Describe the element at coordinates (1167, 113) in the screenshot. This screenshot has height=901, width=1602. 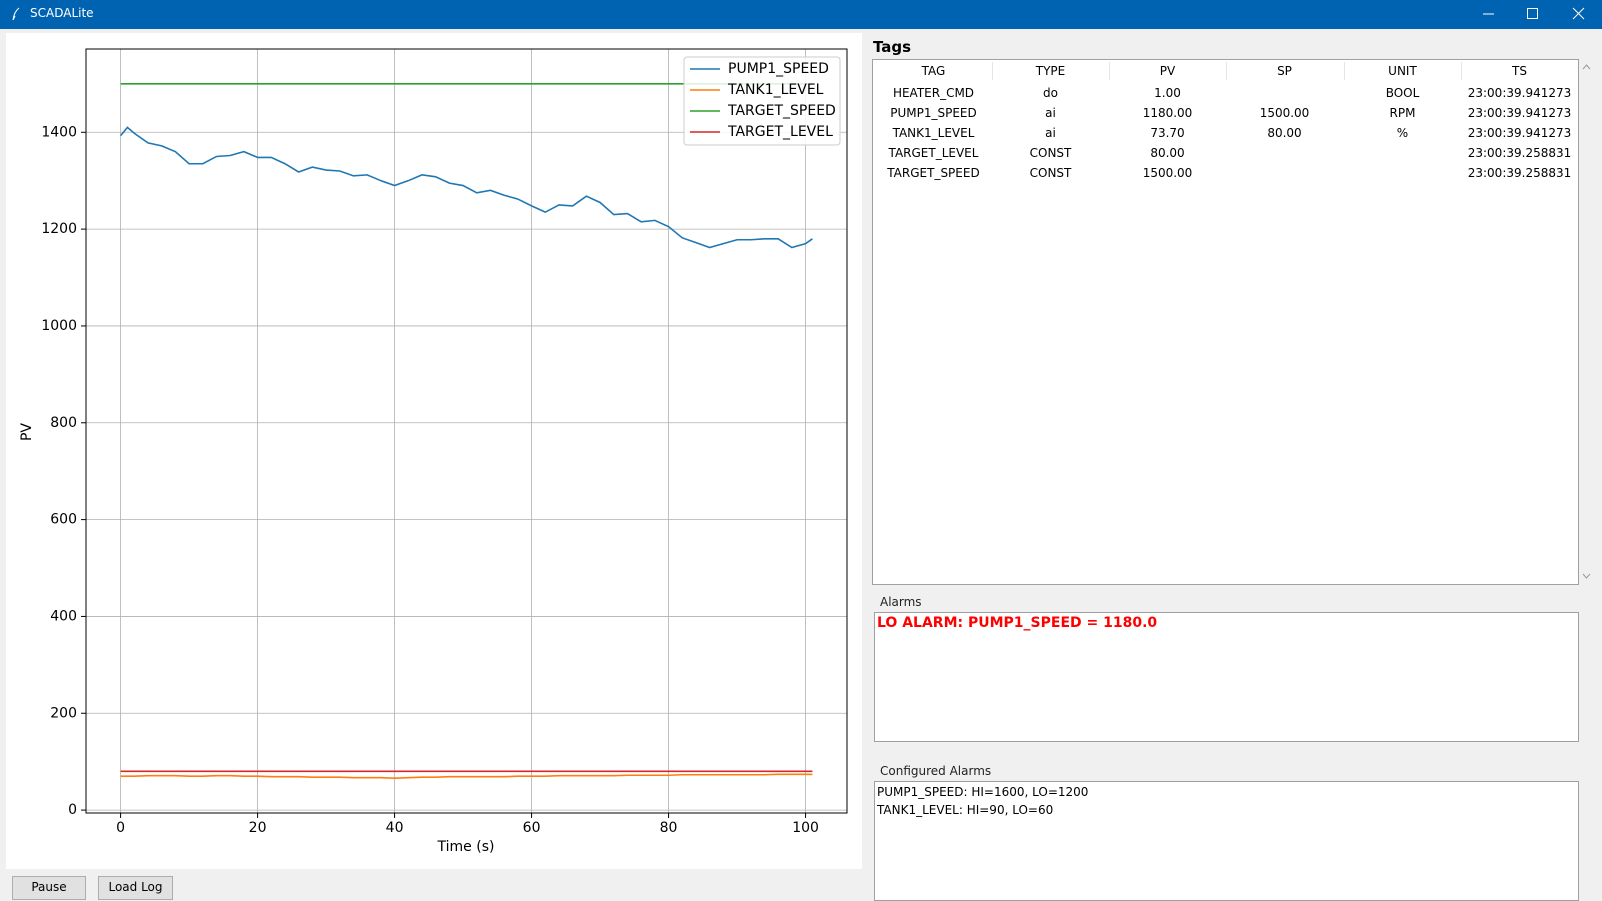
I see `table-cell: 1180.00` at that location.